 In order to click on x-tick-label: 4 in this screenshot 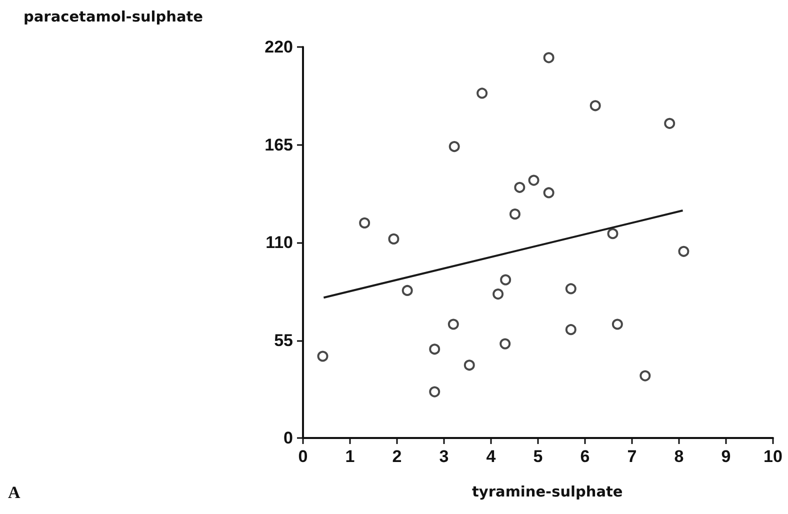, I will do `click(491, 456)`.